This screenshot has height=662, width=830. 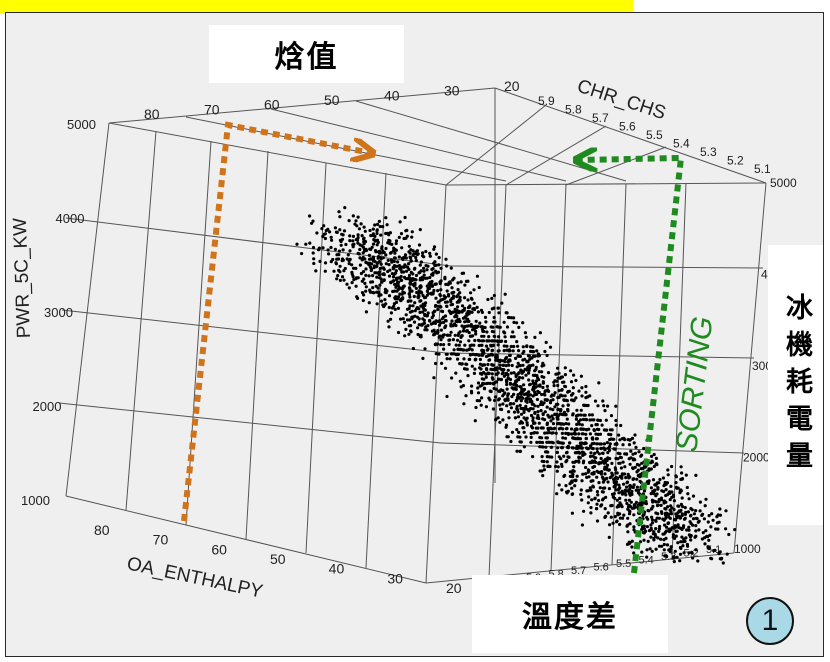 What do you see at coordinates (395, 578) in the screenshot?
I see `x-tick-bottom: 30` at bounding box center [395, 578].